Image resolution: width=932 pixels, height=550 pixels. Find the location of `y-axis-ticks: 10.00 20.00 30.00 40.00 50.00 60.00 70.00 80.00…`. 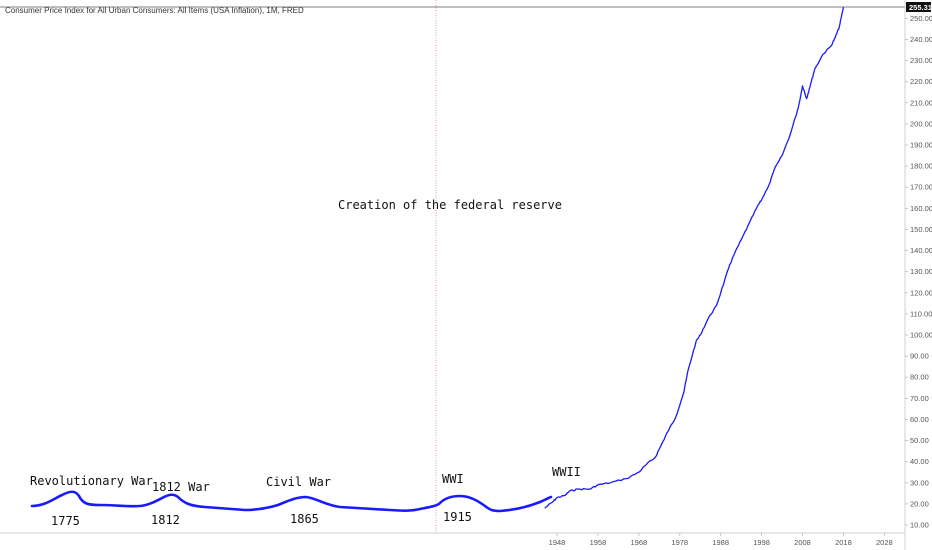

y-axis-ticks: 10.00 20.00 30.00 40.00 50.00 60.00 70.00 80.00… is located at coordinates (918, 272).